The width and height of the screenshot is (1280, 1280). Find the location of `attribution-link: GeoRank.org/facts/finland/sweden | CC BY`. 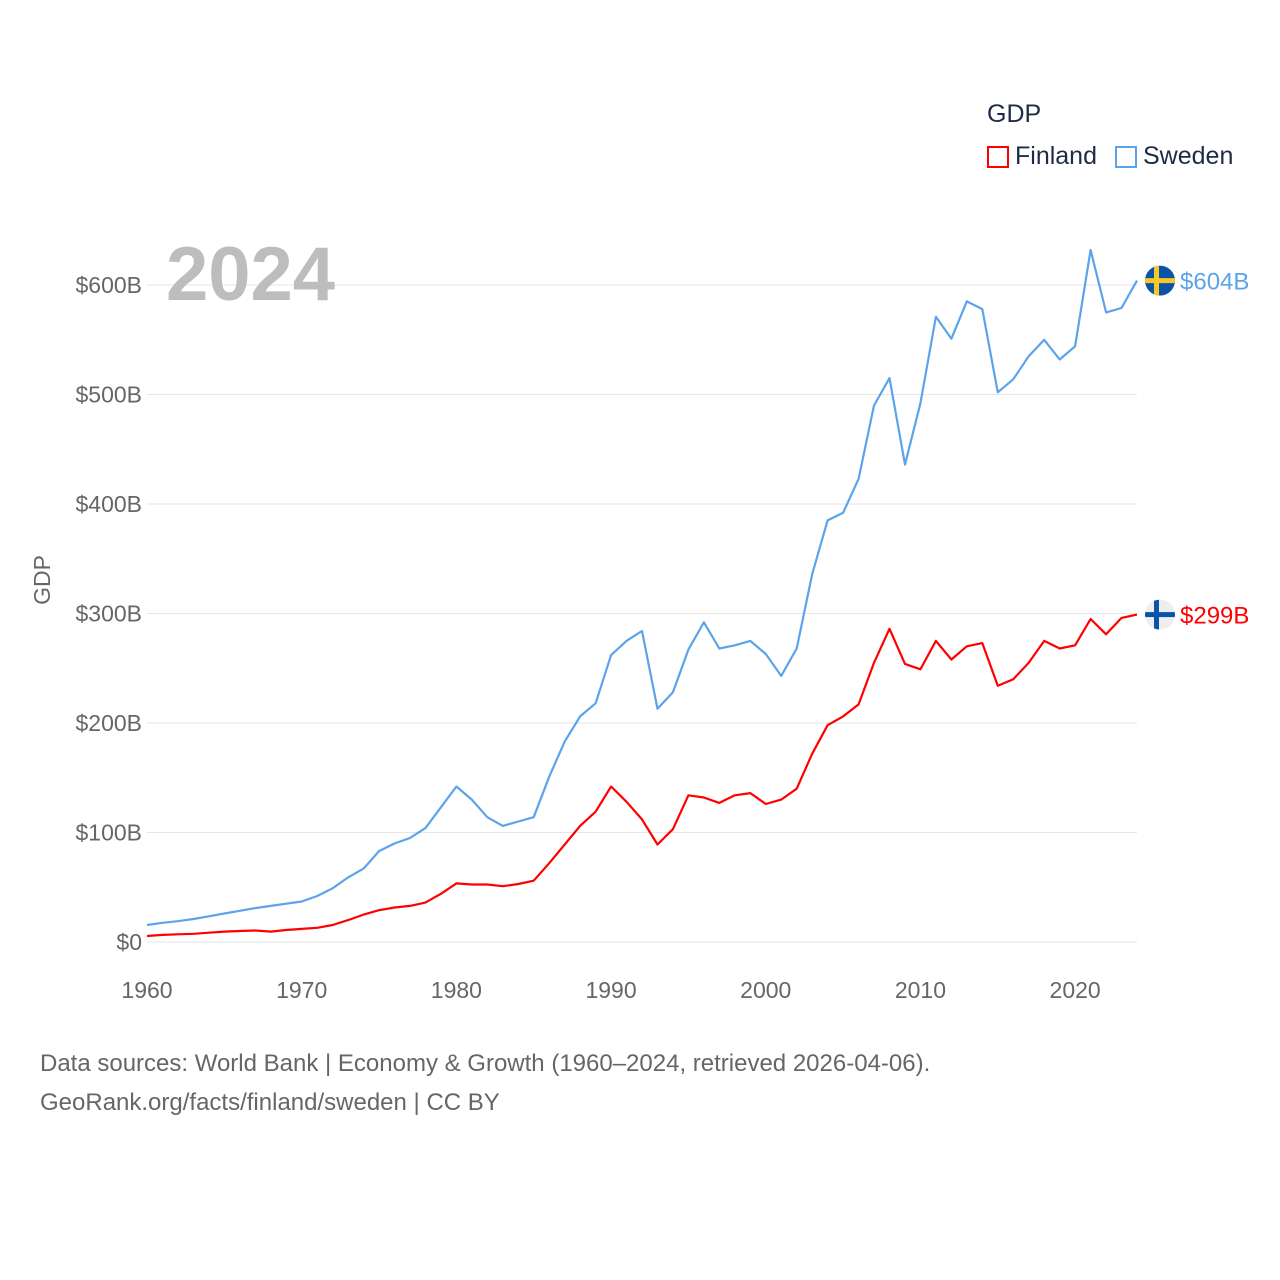

attribution-link: GeoRank.org/facts/finland/sweden | CC BY is located at coordinates (270, 1102).